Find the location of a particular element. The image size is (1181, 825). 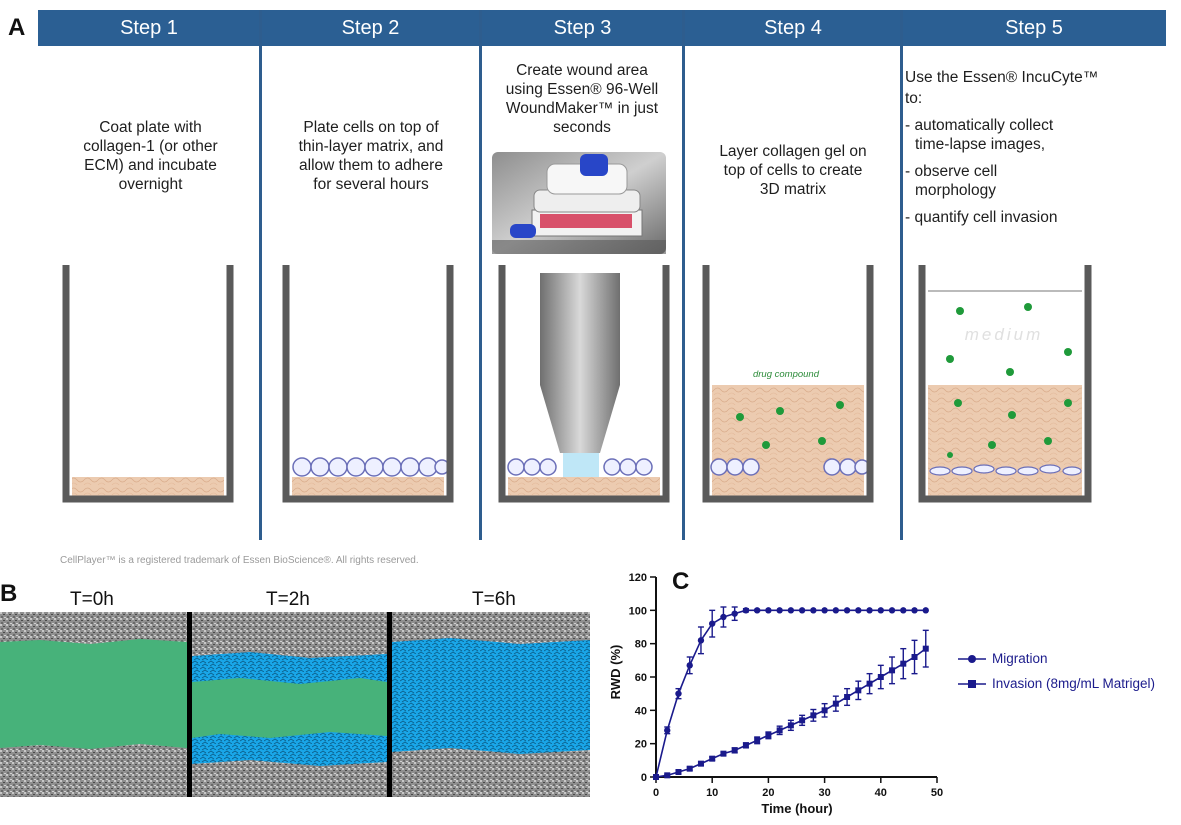

image-t2 is located at coordinates (289, 704).